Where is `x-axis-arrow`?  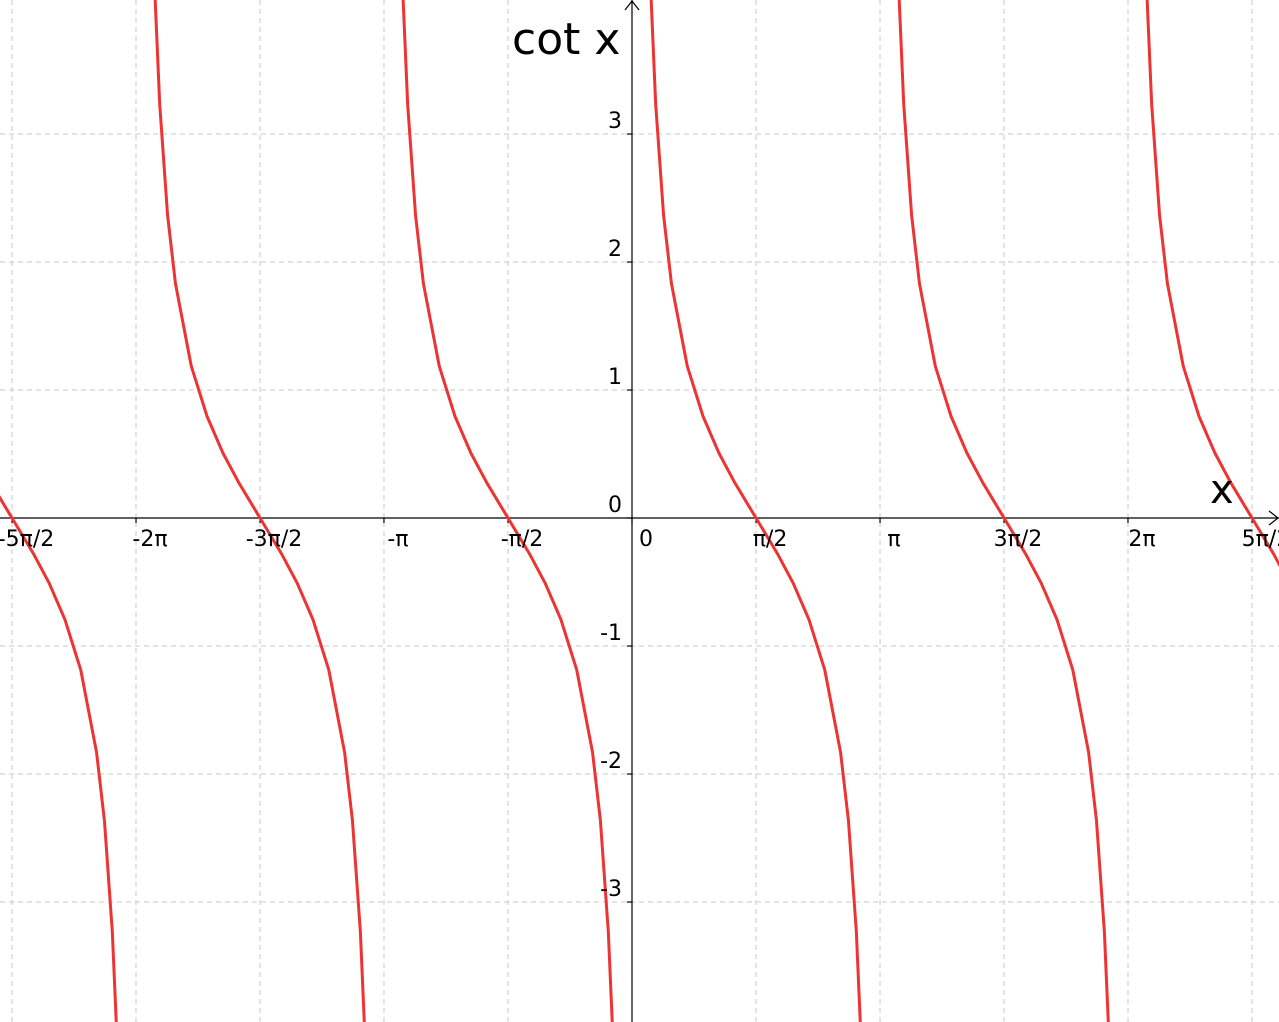 x-axis-arrow is located at coordinates (1273, 518).